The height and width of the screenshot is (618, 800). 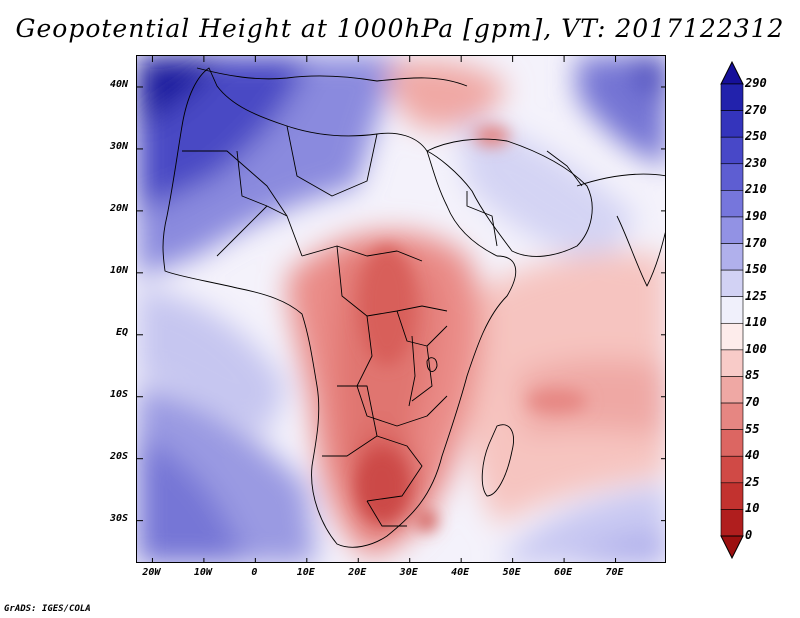 I want to click on lat-label: 30S, so click(x=118, y=518).